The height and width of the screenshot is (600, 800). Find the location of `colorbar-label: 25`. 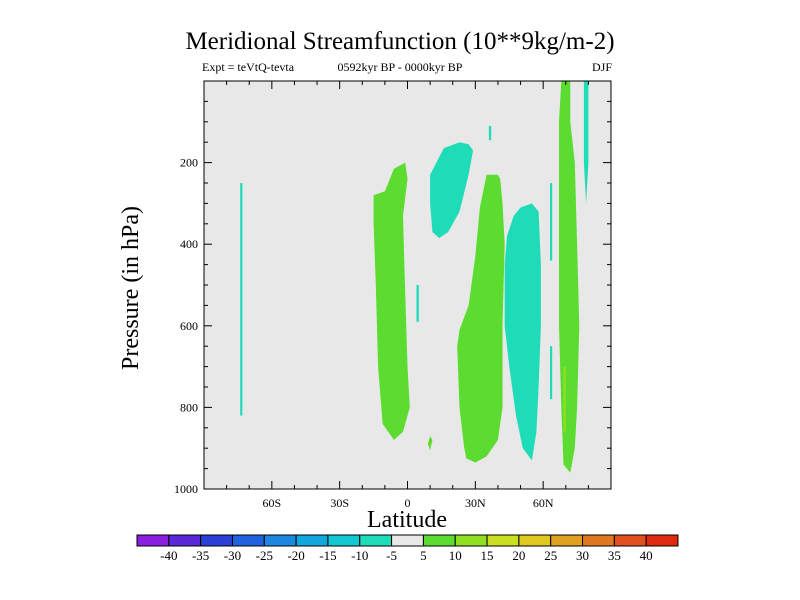

colorbar-label: 25 is located at coordinates (550, 555).